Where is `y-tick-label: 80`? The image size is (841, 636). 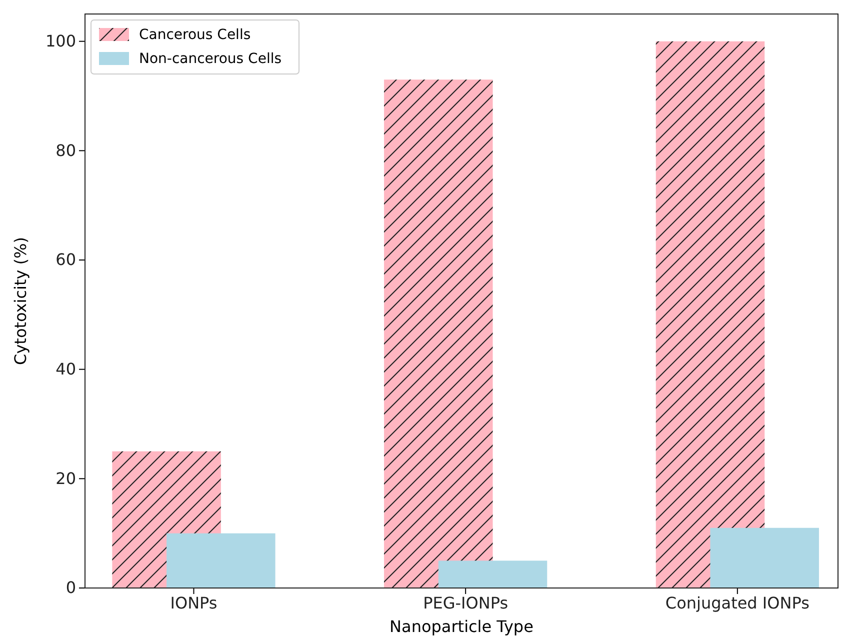
y-tick-label: 80 is located at coordinates (66, 150).